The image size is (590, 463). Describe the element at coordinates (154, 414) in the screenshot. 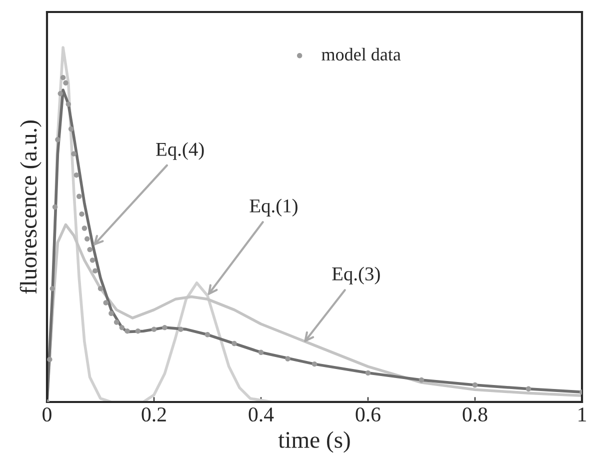

I see `x-tick-label: 0.2` at that location.